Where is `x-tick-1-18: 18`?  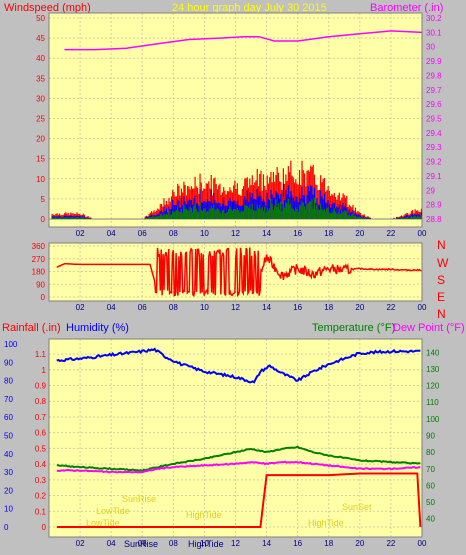
x-tick-1-18: 18 is located at coordinates (328, 307).